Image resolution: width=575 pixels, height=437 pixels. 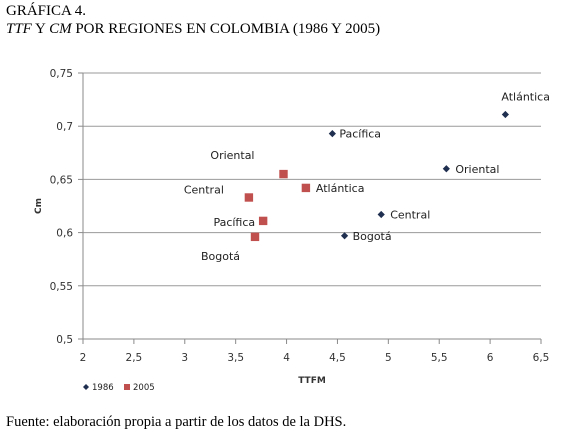 I want to click on figure-label: GRÁFICA 4., so click(x=46, y=11).